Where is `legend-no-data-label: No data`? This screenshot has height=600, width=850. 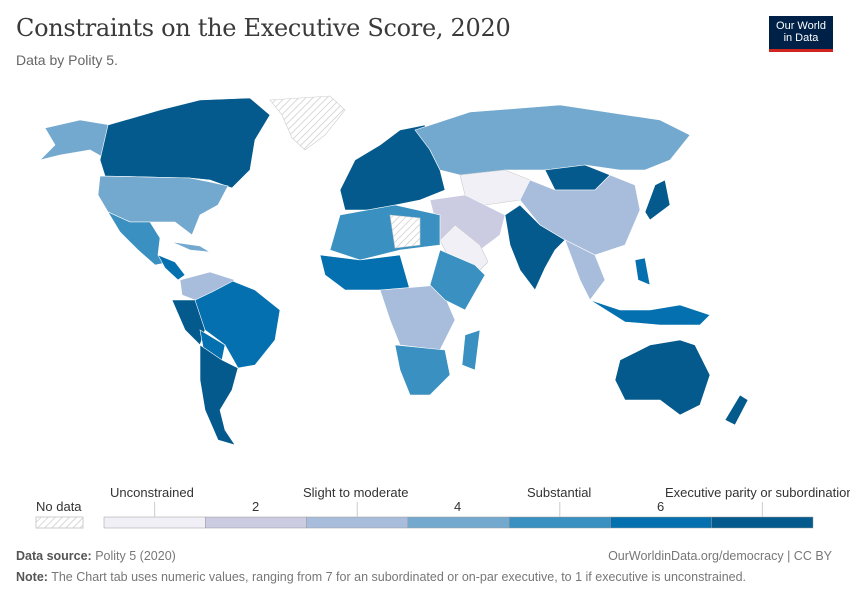 legend-no-data-label: No data is located at coordinates (59, 506).